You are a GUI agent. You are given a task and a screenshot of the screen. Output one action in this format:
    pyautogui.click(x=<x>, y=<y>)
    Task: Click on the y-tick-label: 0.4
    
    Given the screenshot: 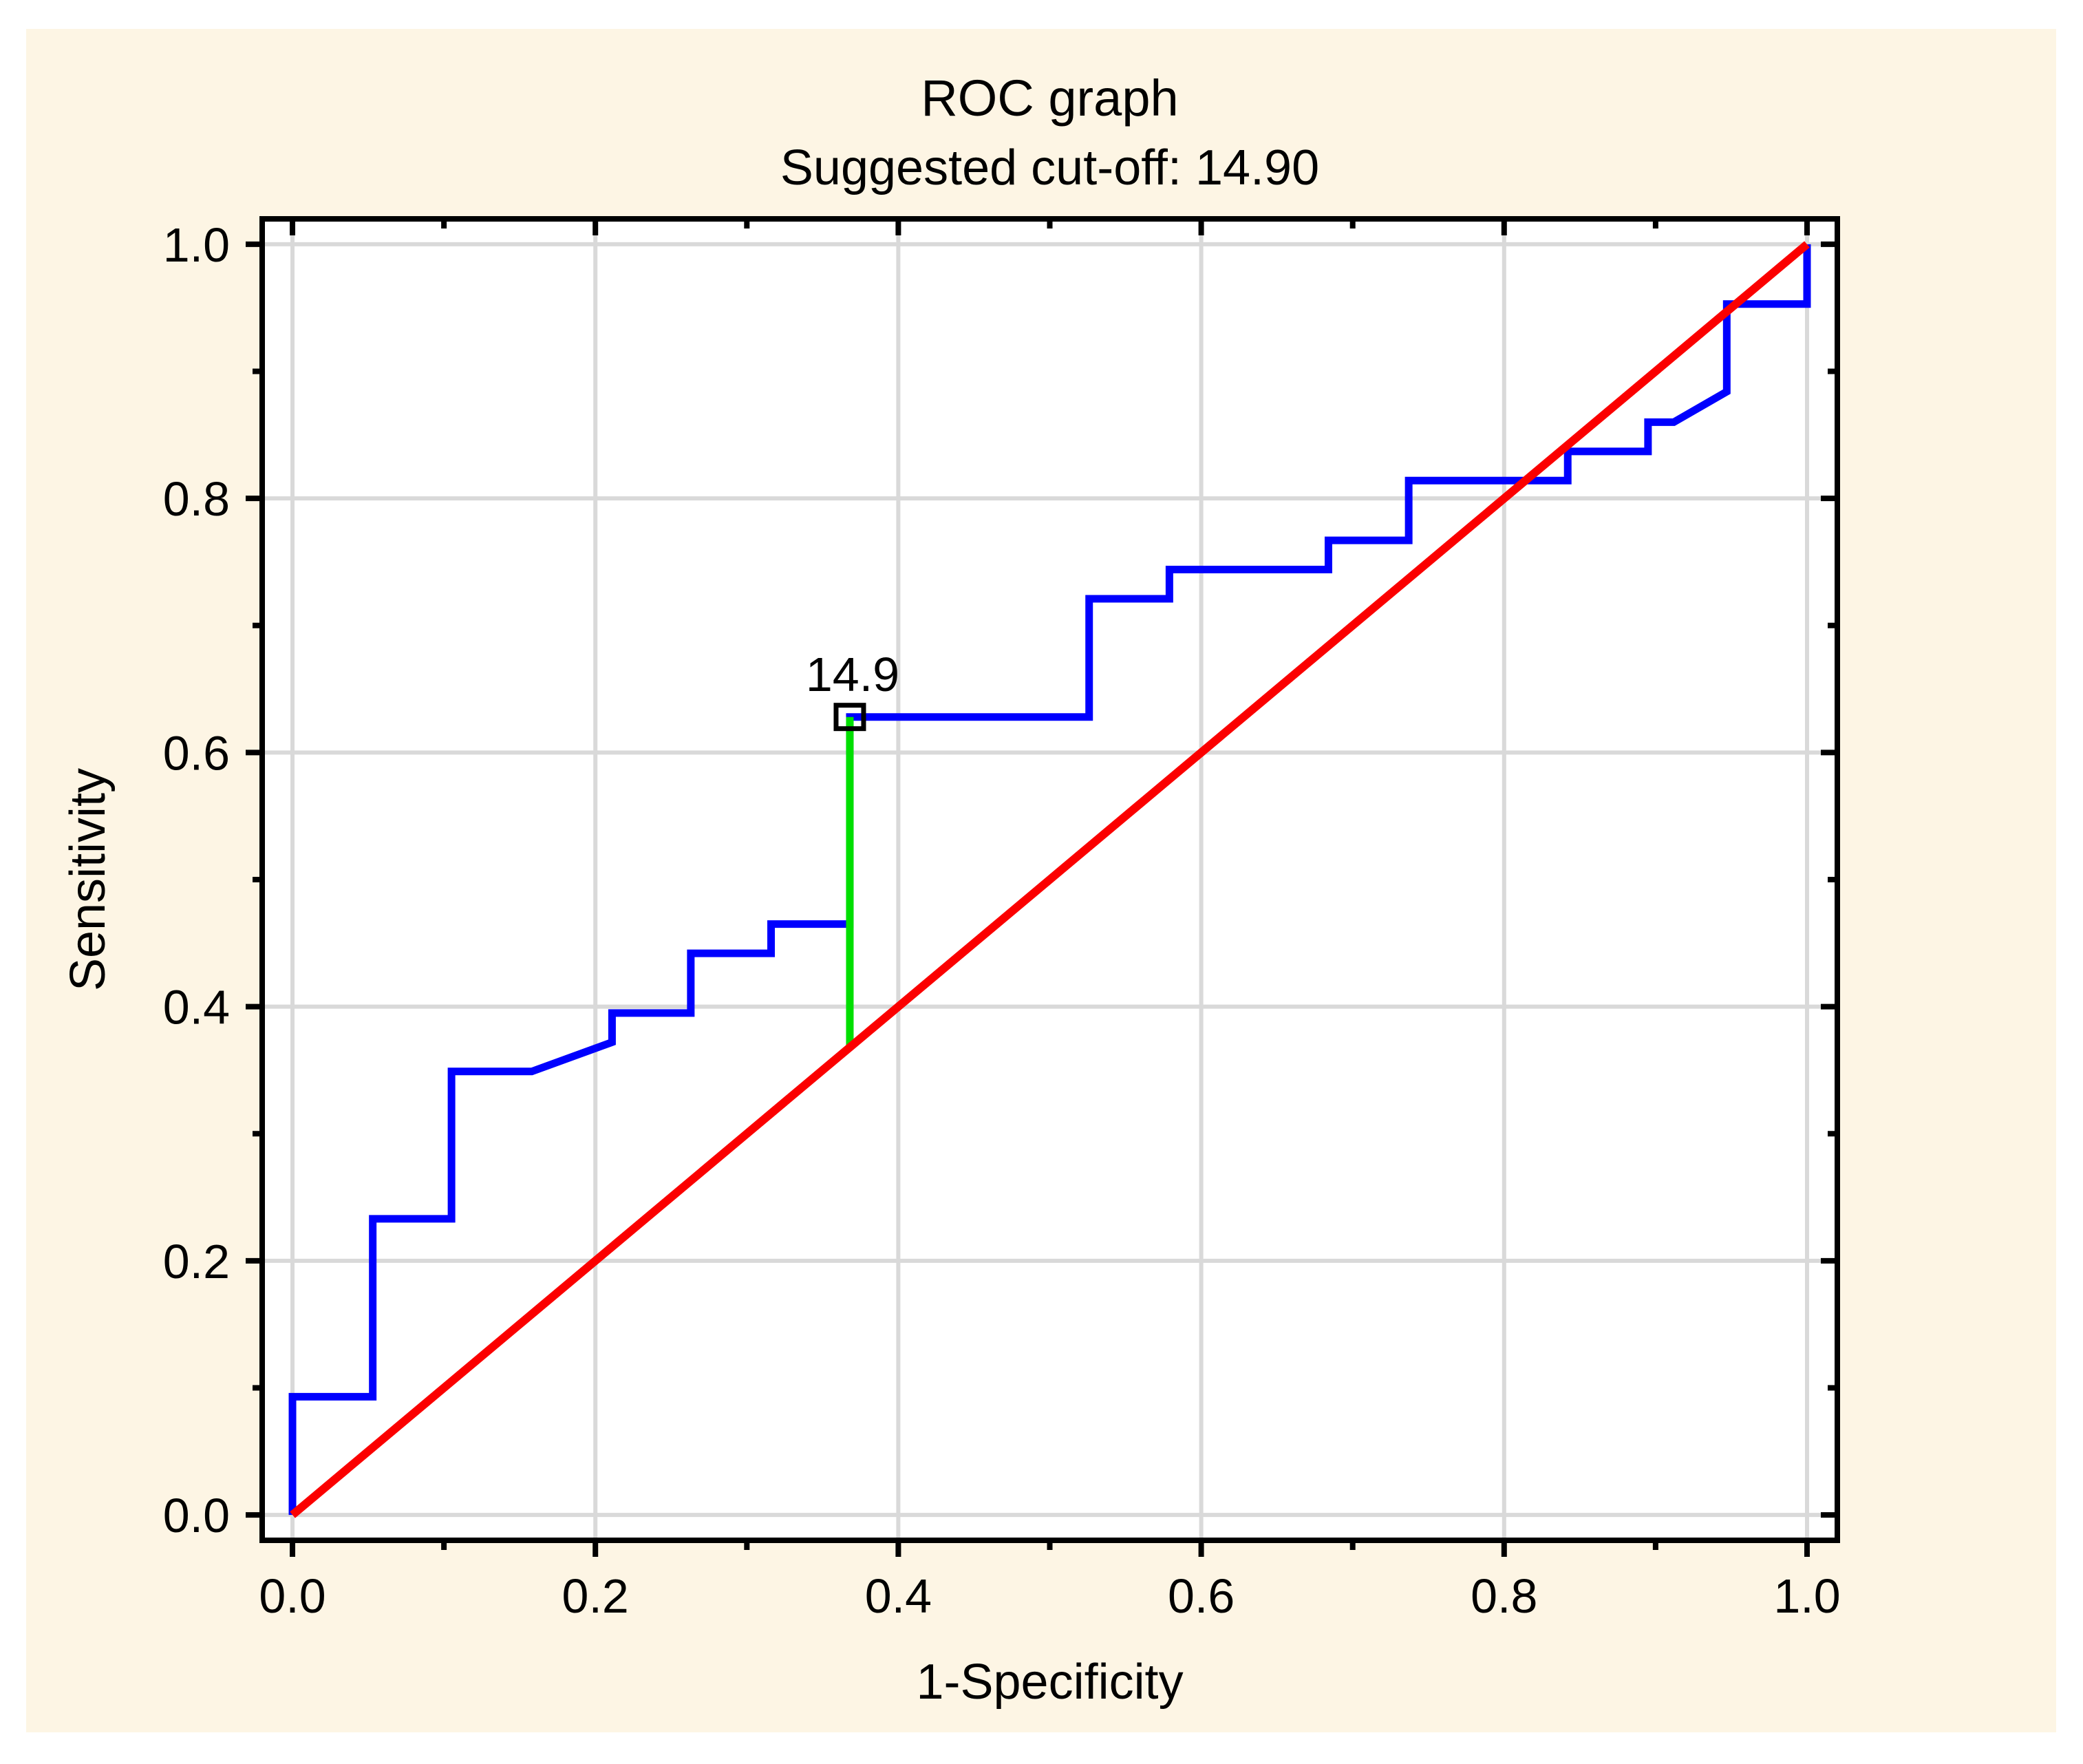 What is the action you would take?
    pyautogui.click(x=196, y=1007)
    